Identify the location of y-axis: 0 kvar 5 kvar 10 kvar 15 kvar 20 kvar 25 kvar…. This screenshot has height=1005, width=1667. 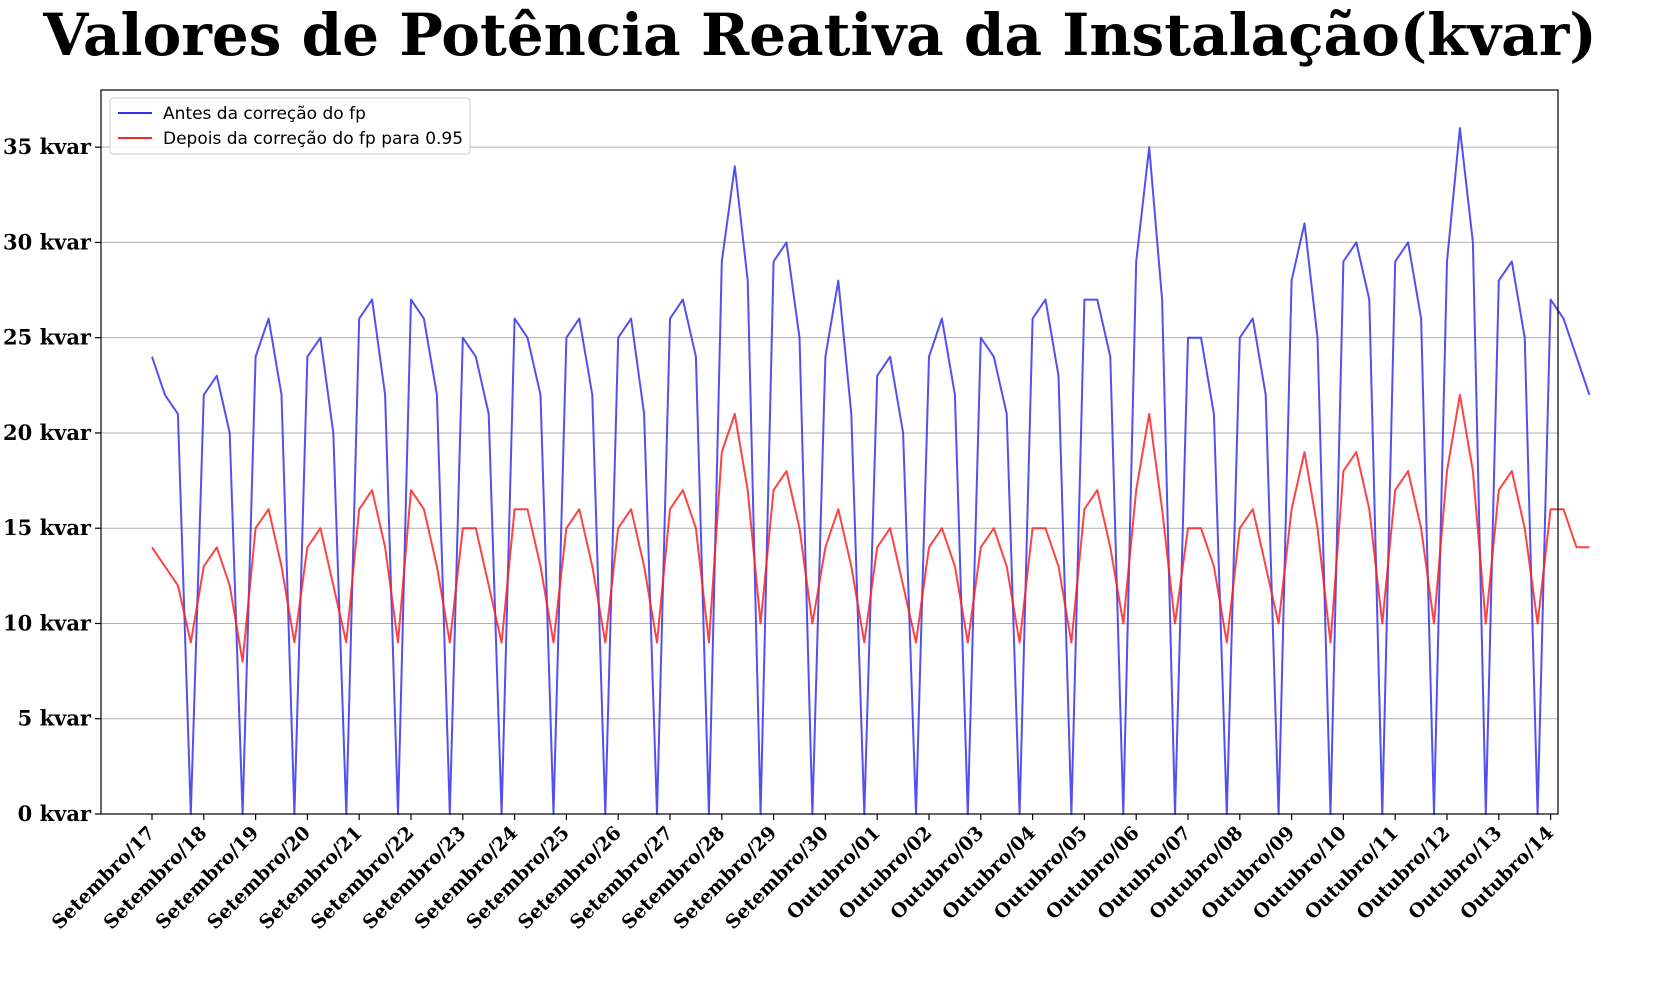
(52, 480).